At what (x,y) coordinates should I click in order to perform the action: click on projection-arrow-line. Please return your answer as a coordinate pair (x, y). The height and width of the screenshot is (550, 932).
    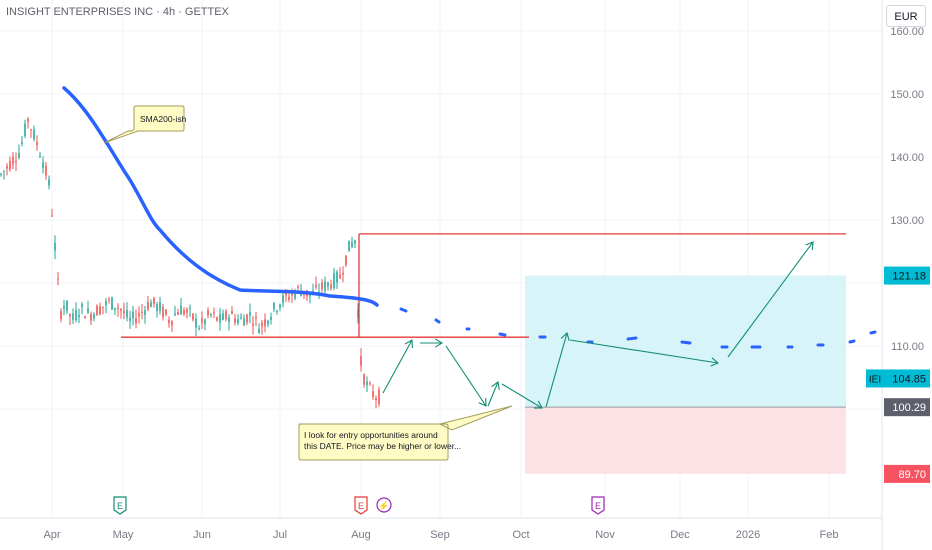
    Looking at the image, I should click on (522, 396).